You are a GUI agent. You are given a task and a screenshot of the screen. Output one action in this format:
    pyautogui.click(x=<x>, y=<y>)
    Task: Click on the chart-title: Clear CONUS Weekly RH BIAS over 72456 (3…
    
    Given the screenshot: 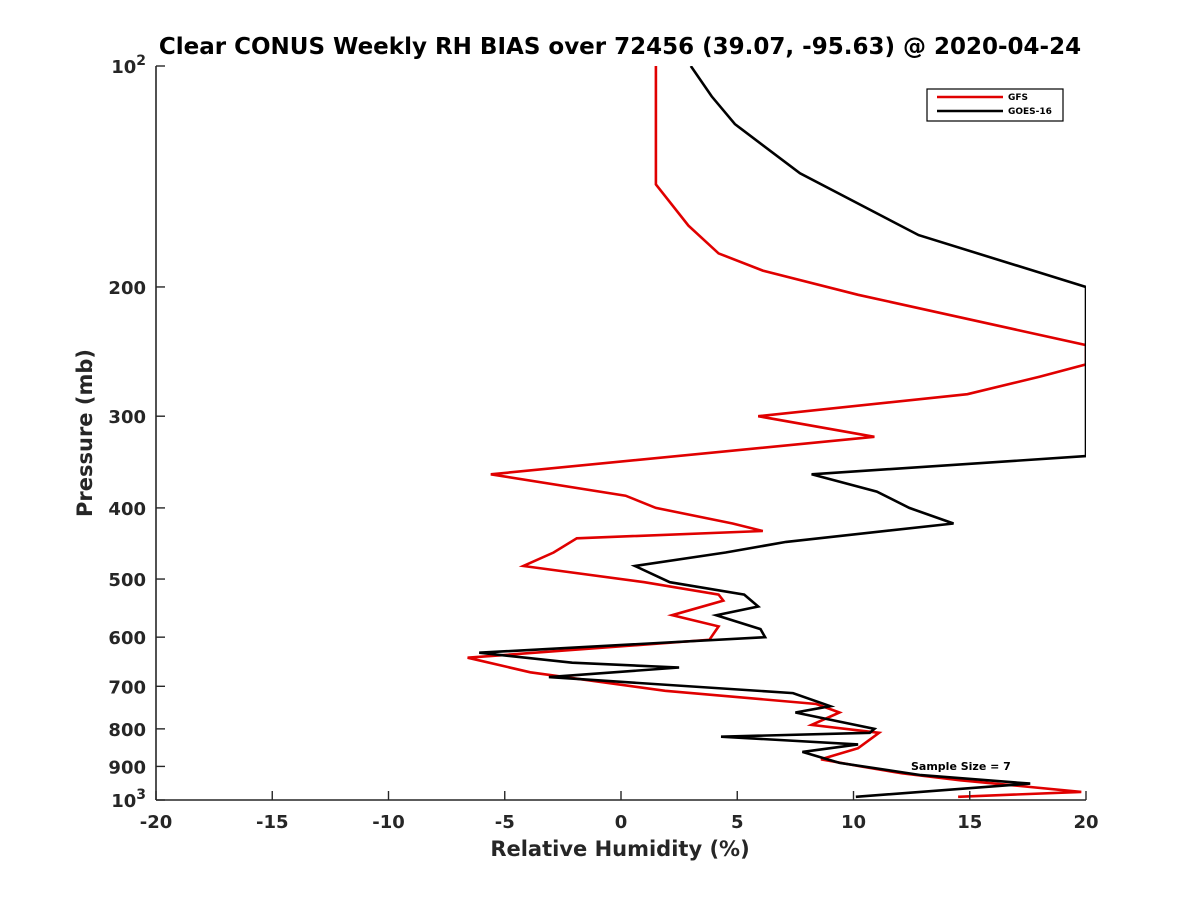 What is the action you would take?
    pyautogui.click(x=620, y=47)
    